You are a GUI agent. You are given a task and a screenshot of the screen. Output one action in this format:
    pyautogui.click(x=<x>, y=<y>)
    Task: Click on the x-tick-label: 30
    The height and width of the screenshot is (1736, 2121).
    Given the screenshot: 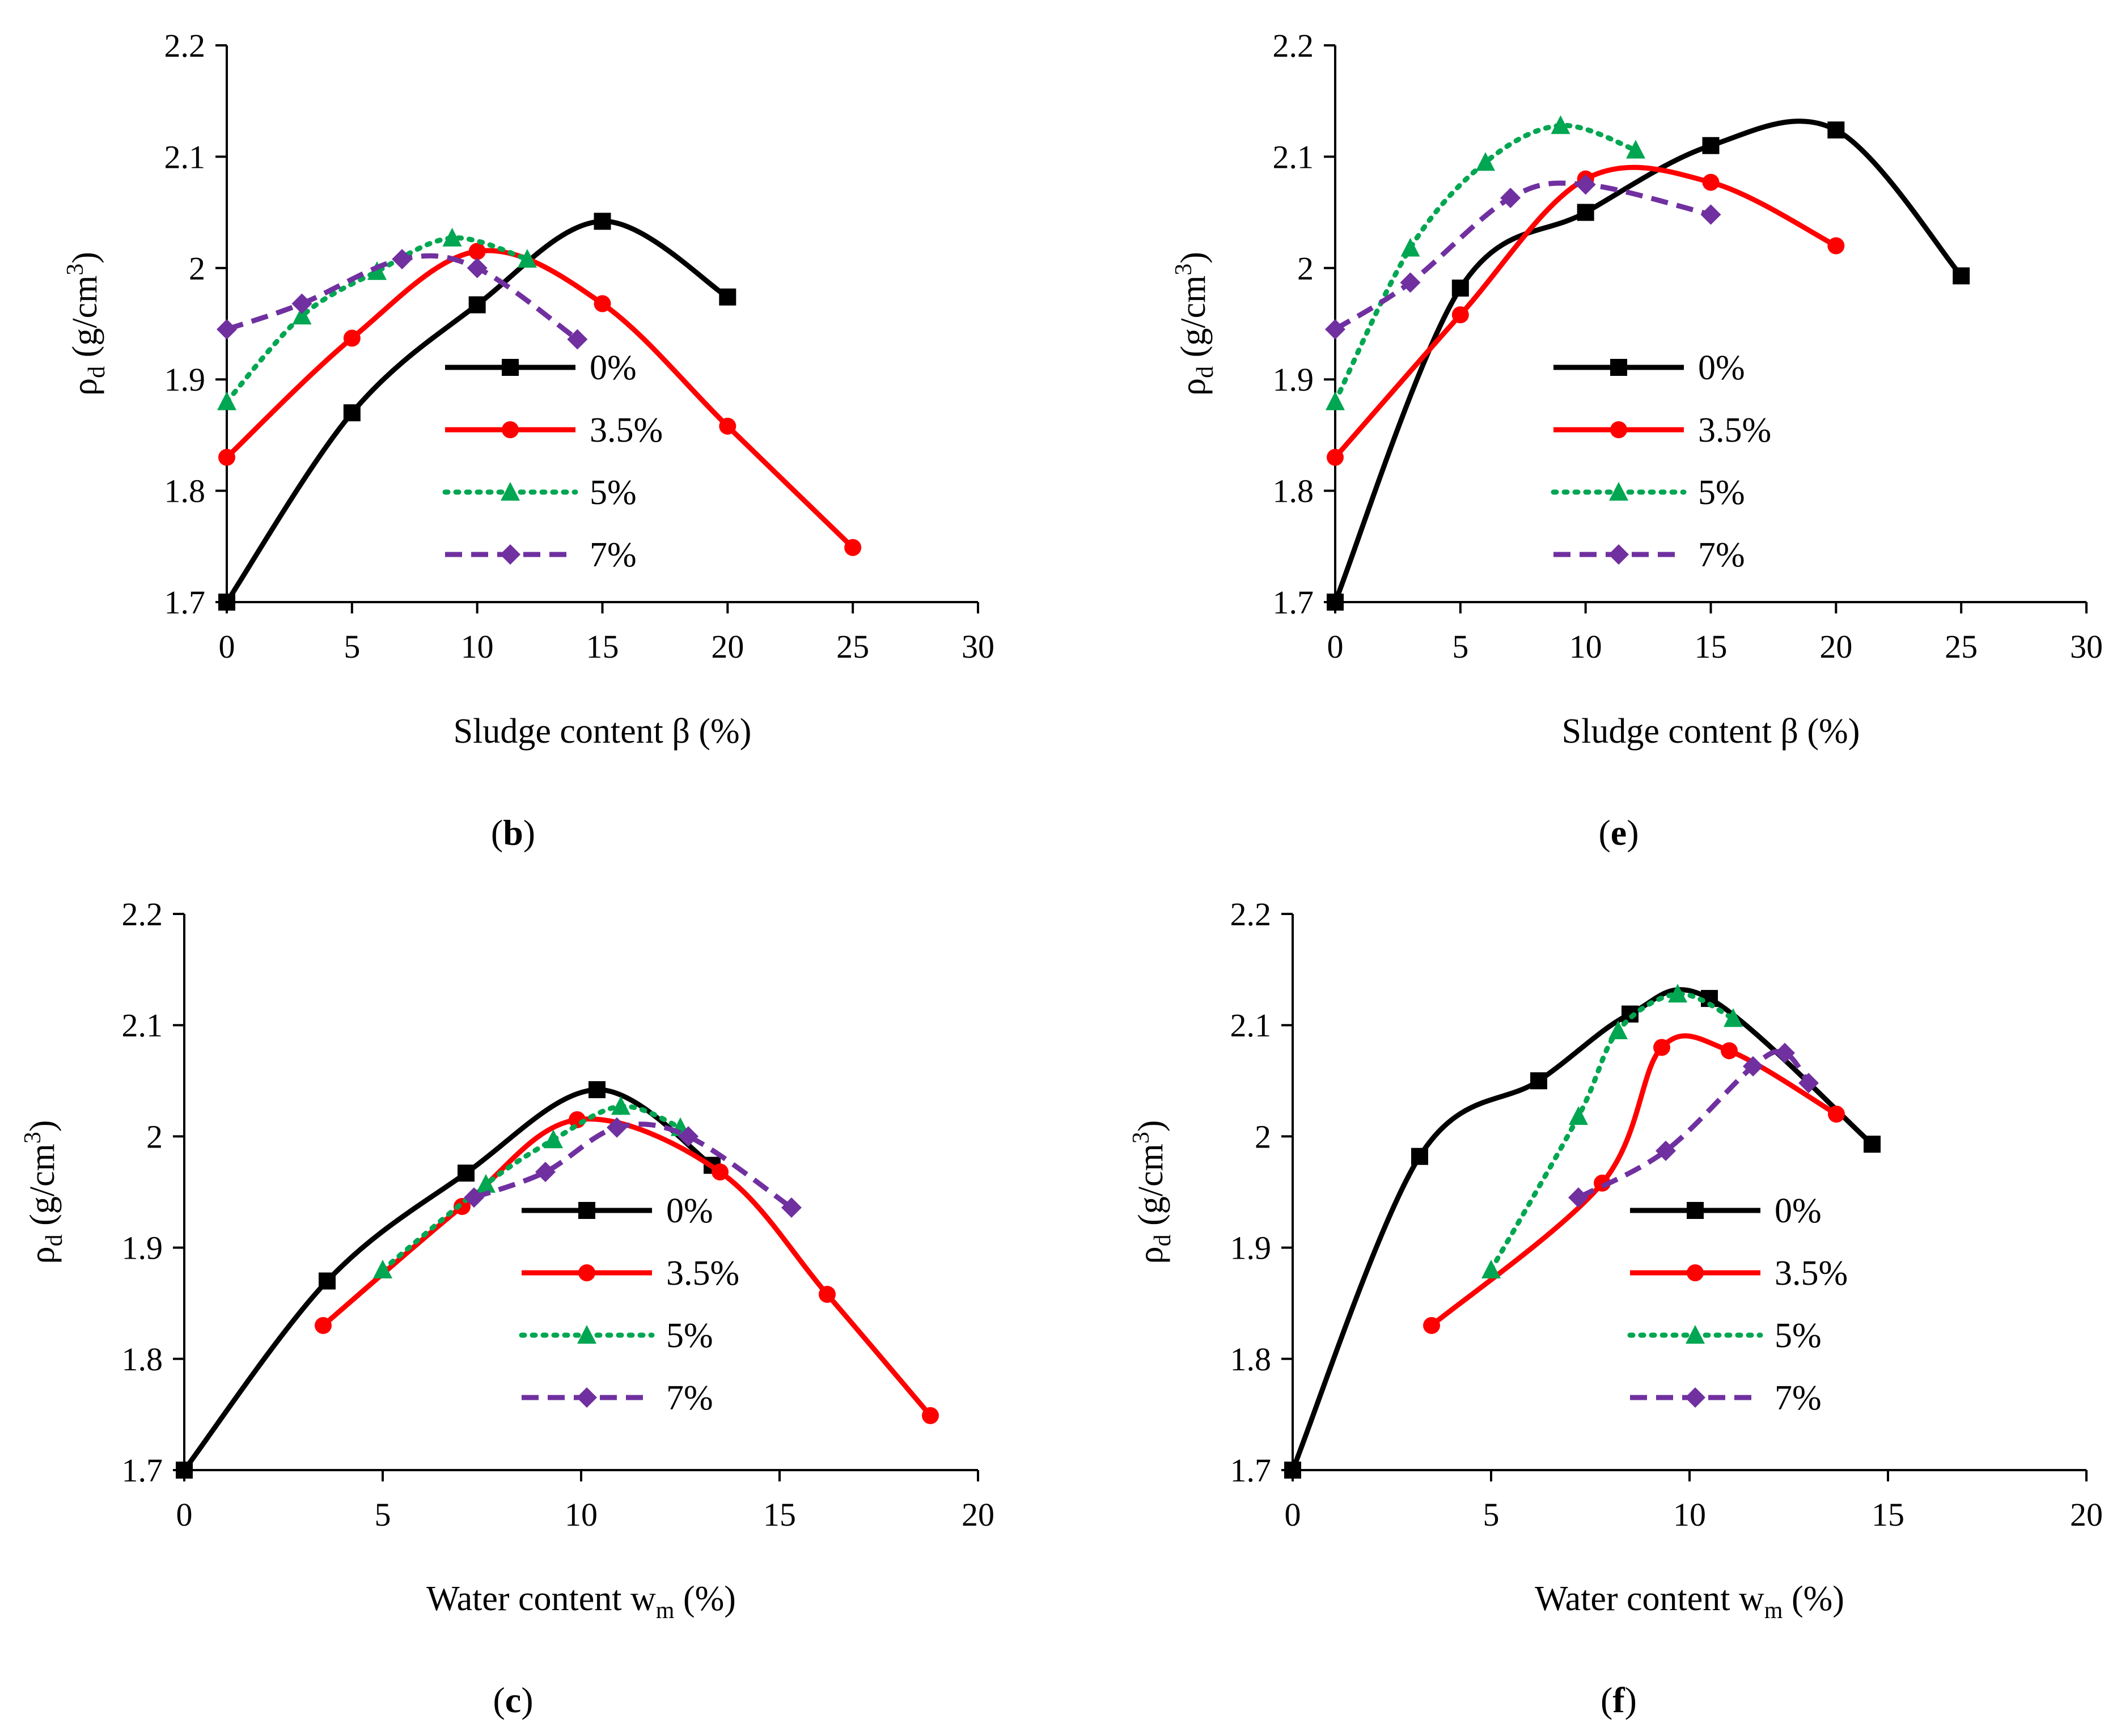 What is the action you would take?
    pyautogui.click(x=2086, y=646)
    